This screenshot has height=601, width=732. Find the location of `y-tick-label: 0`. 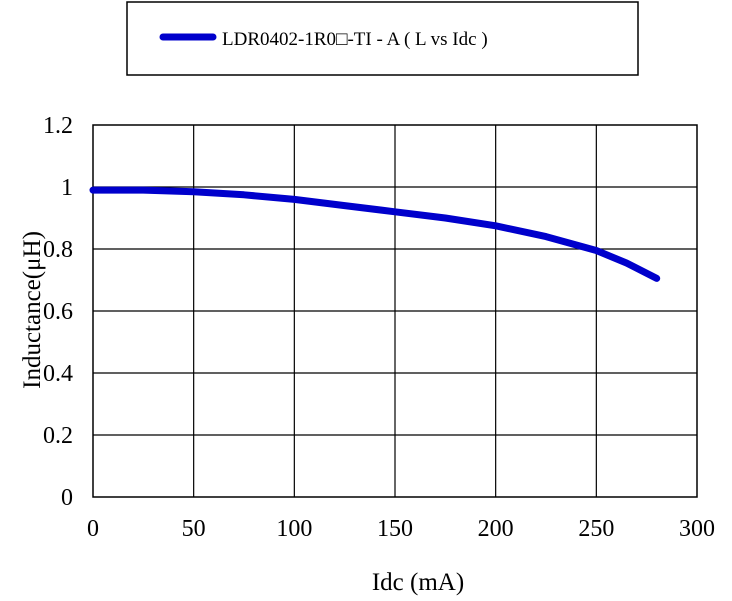

y-tick-label: 0 is located at coordinates (67, 498).